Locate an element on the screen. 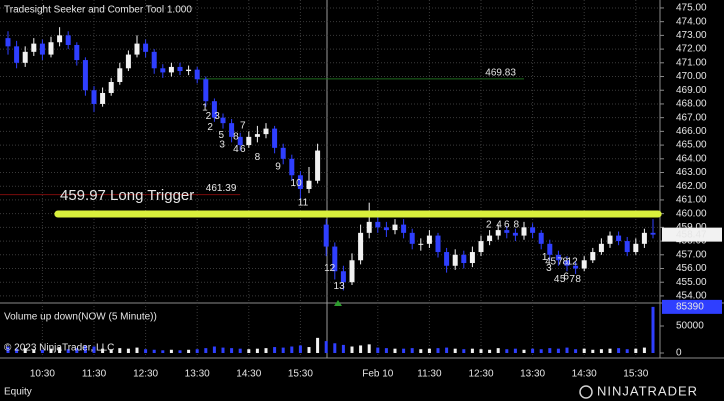  logo-icon is located at coordinates (586, 392).